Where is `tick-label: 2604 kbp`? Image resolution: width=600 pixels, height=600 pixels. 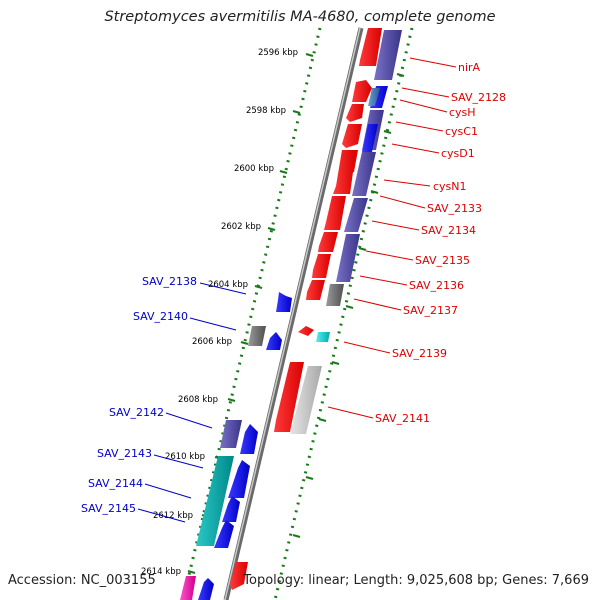 tick-label: 2604 kbp is located at coordinates (228, 285).